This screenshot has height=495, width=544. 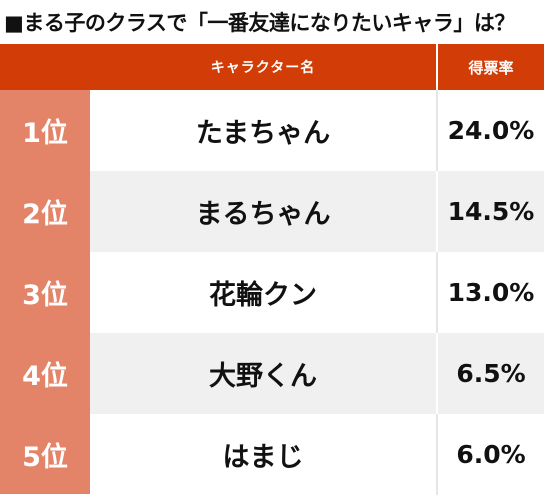 I want to click on character-name-cell: 大野くん, so click(x=263, y=373).